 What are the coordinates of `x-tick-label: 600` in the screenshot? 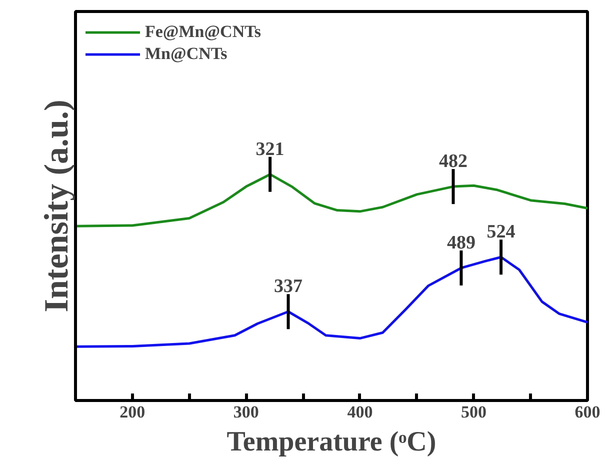 It's located at (587, 412).